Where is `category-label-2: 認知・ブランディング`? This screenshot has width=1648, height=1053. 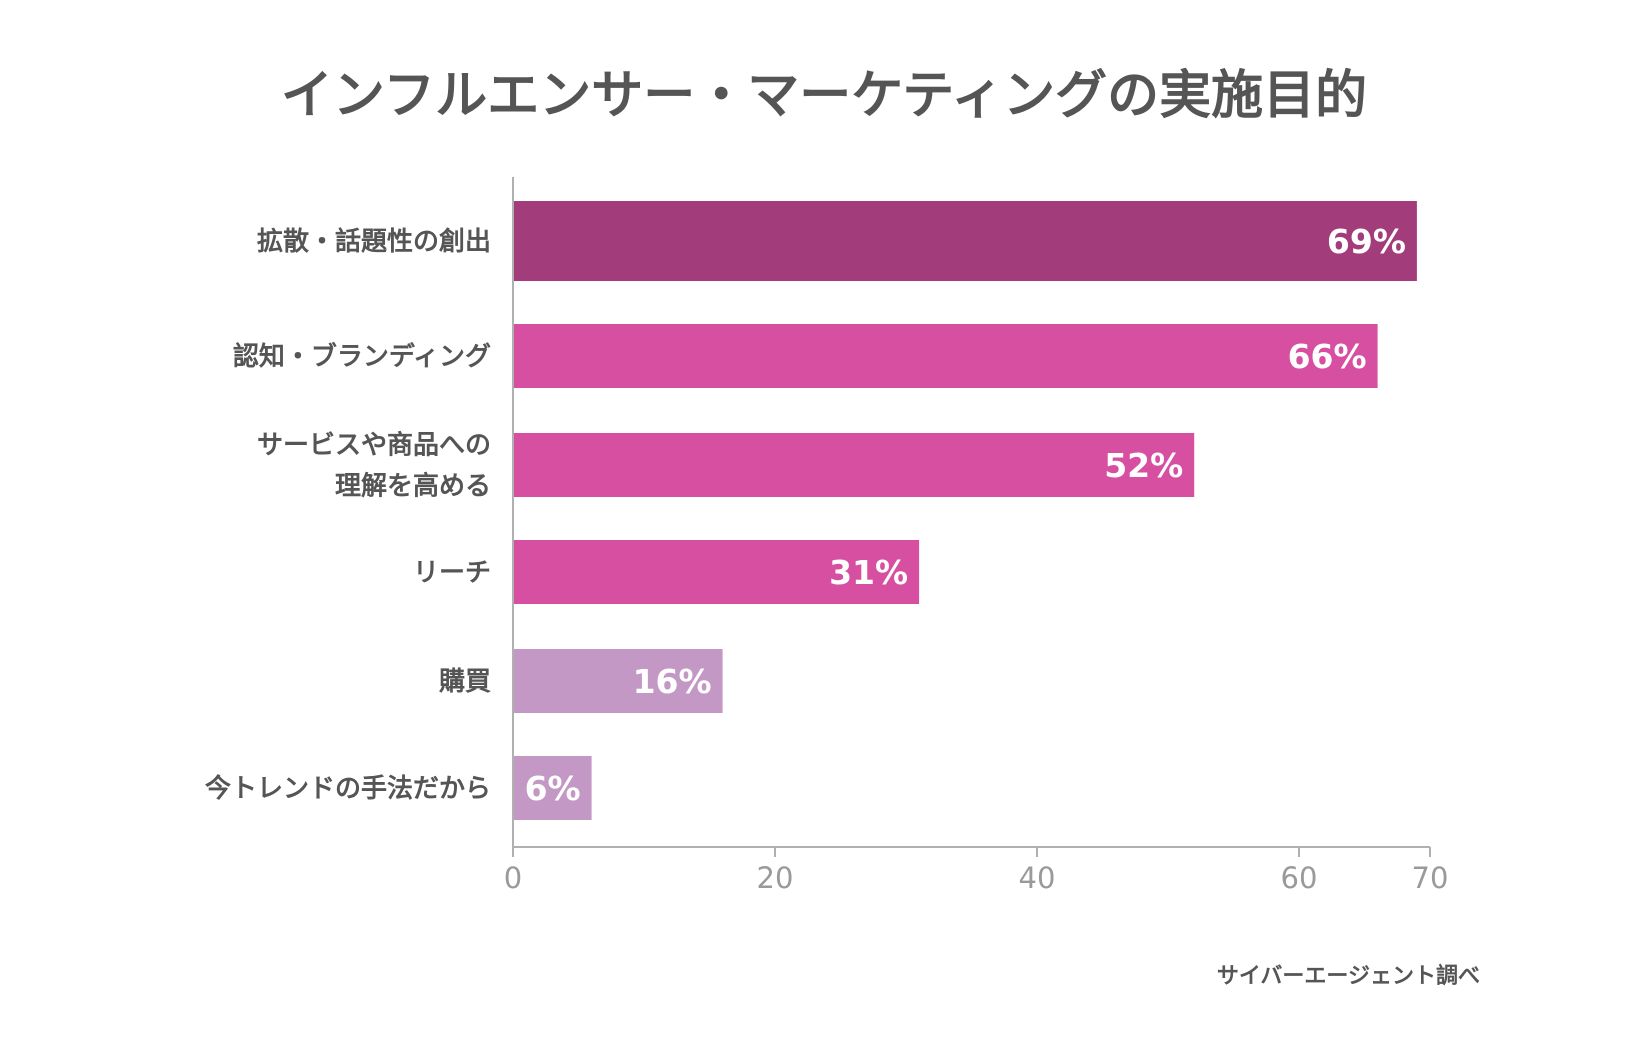 category-label-2: 認知・ブランディング is located at coordinates (362, 356).